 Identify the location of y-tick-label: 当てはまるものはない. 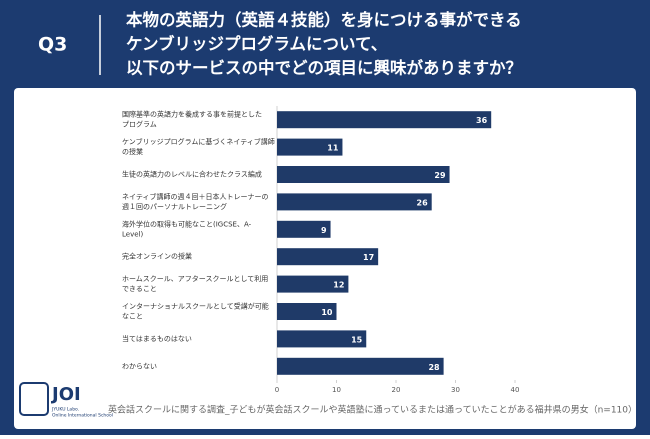
(157, 338).